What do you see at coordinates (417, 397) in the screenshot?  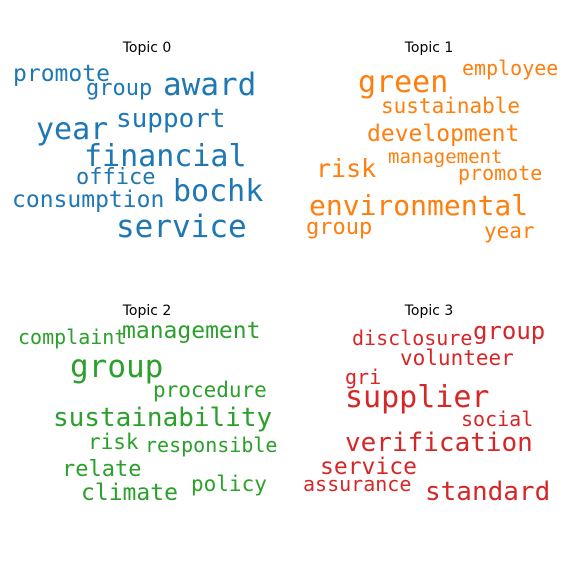 I see `topic-3-word-supplier: supplier` at bounding box center [417, 397].